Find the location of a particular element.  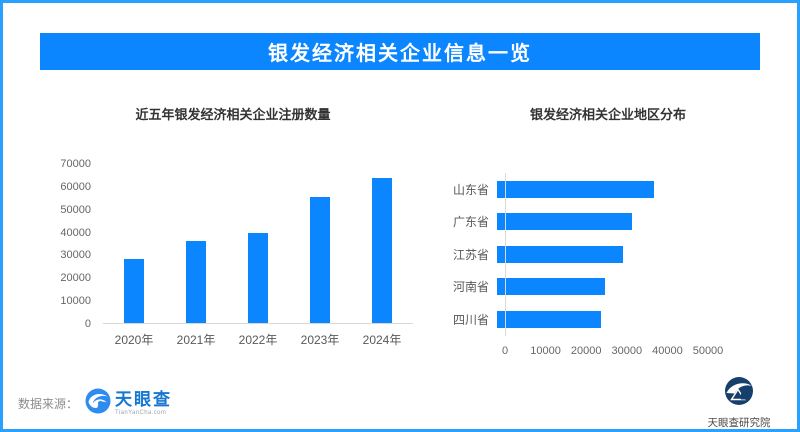

x-tick-label: 20000 is located at coordinates (586, 350).